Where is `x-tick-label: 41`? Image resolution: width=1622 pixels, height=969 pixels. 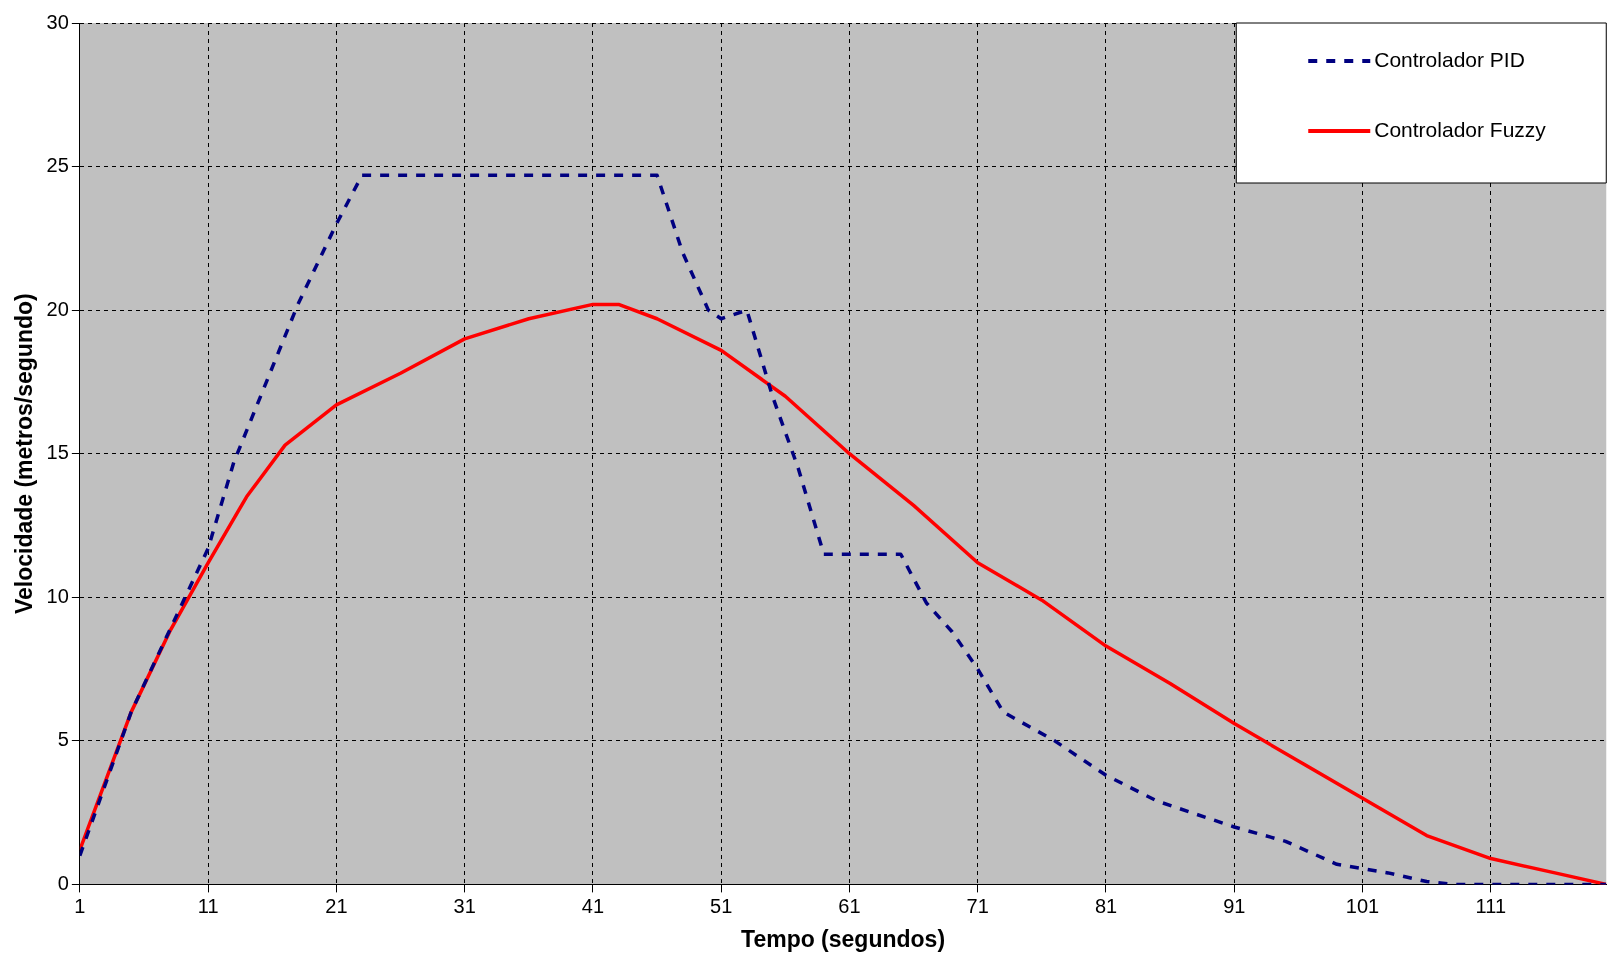
x-tick-label: 41 is located at coordinates (593, 905).